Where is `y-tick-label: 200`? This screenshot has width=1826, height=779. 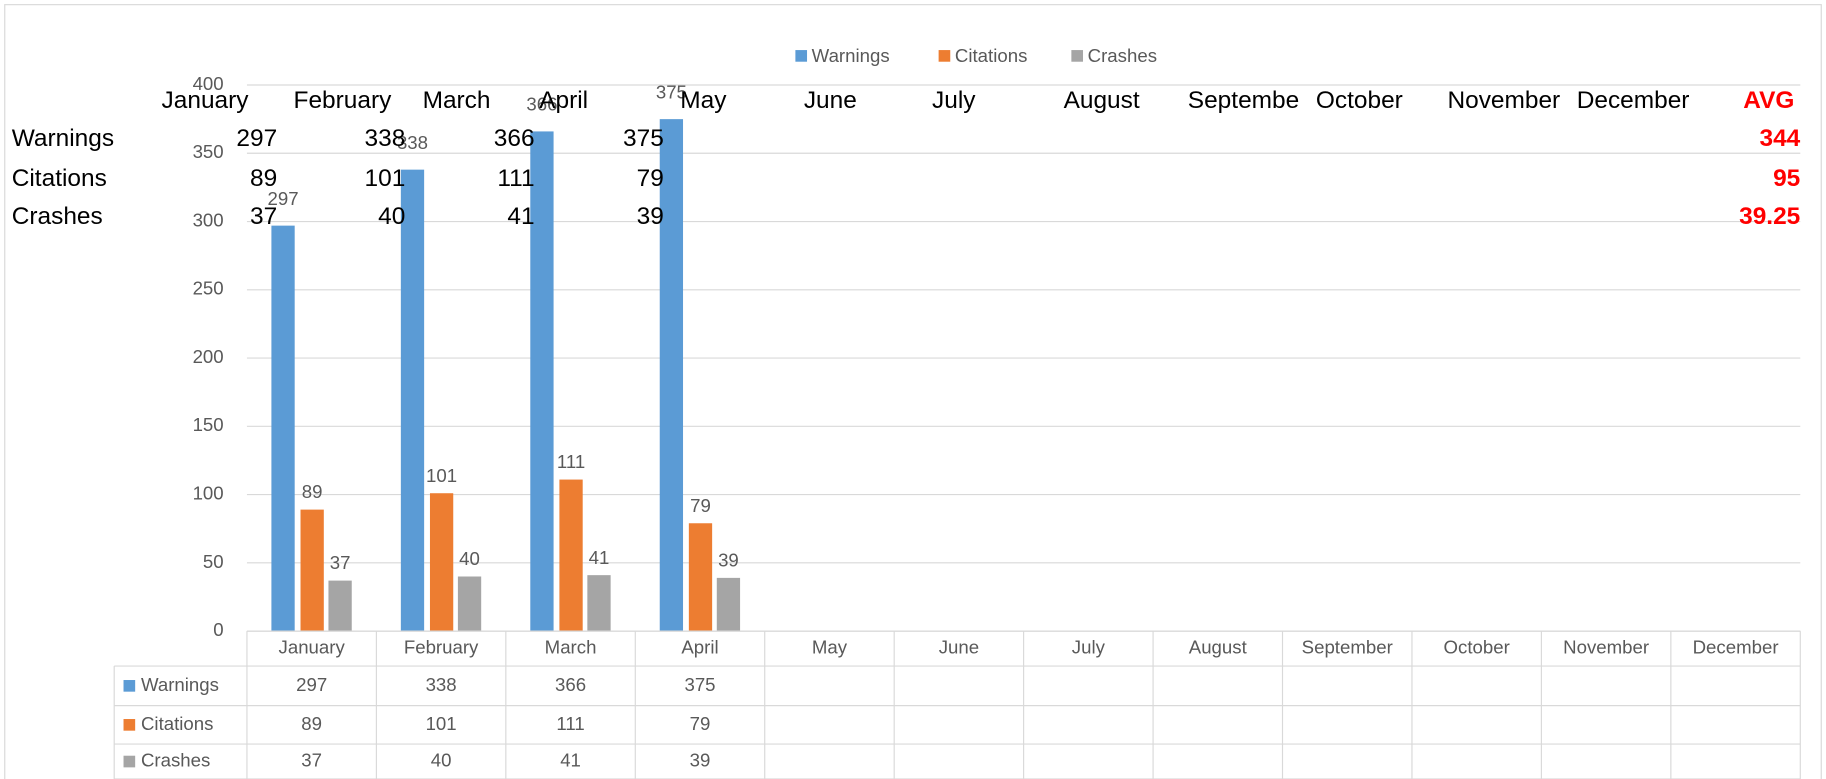 y-tick-label: 200 is located at coordinates (208, 356).